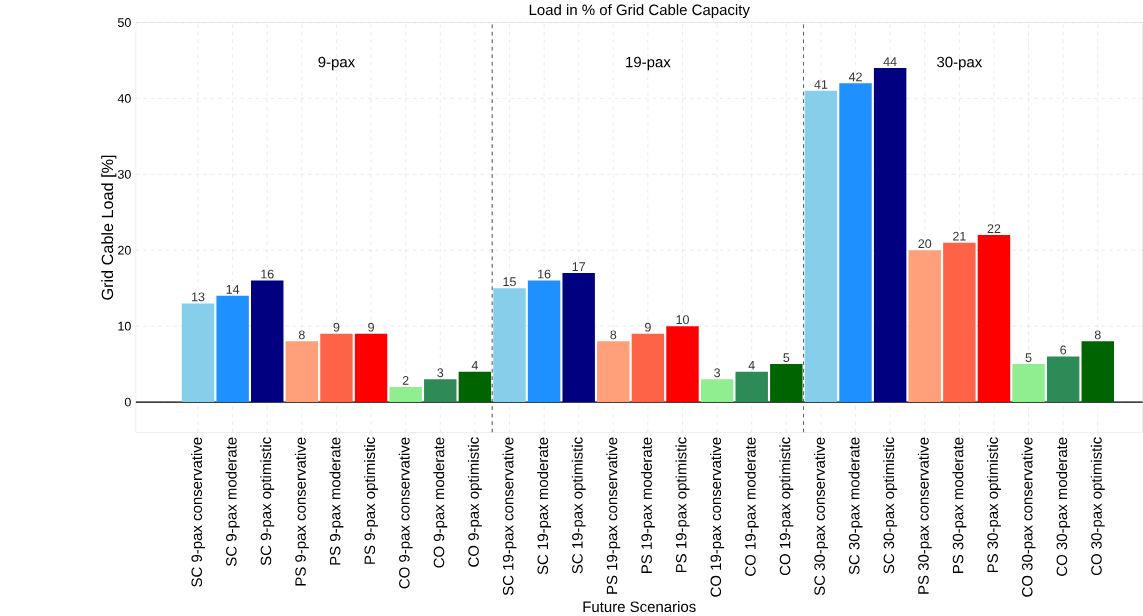 The image size is (1143, 616). What do you see at coordinates (124, 174) in the screenshot?
I see `y-tick-label: 30` at bounding box center [124, 174].